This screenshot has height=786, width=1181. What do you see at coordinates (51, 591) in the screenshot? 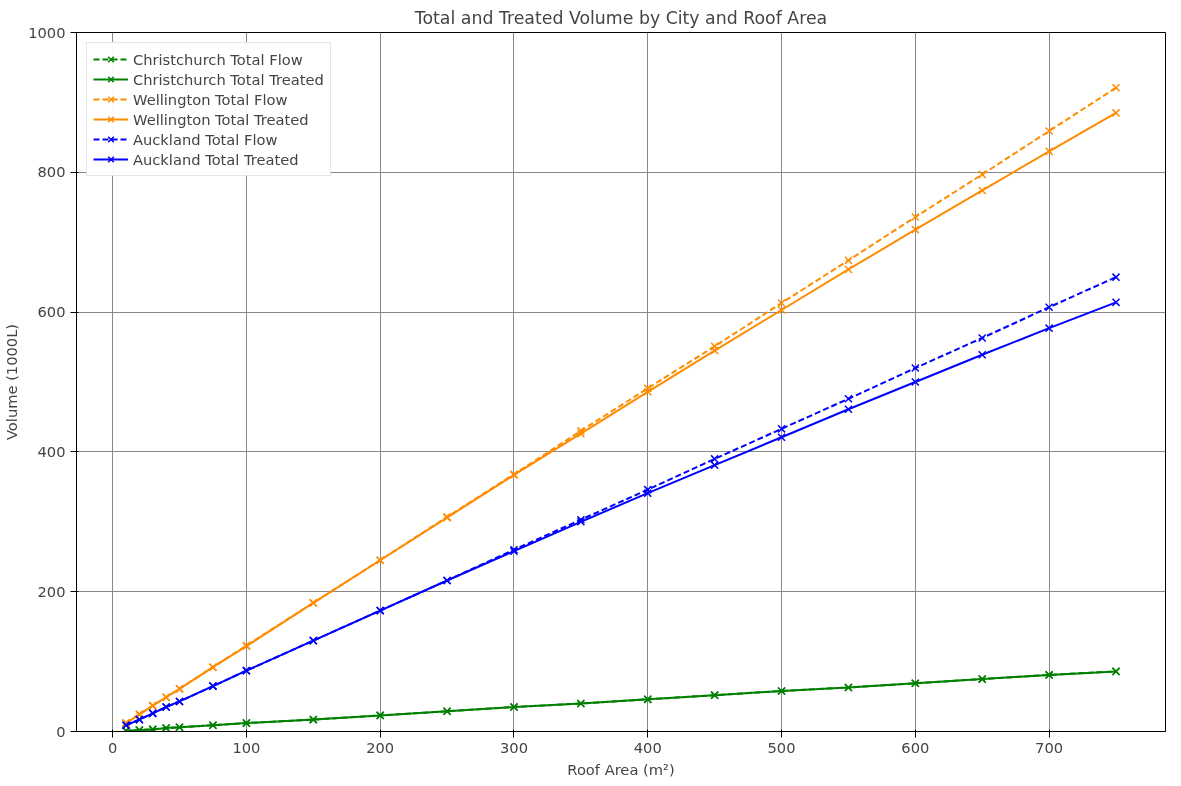
I see `y-tick-label: 200` at bounding box center [51, 591].